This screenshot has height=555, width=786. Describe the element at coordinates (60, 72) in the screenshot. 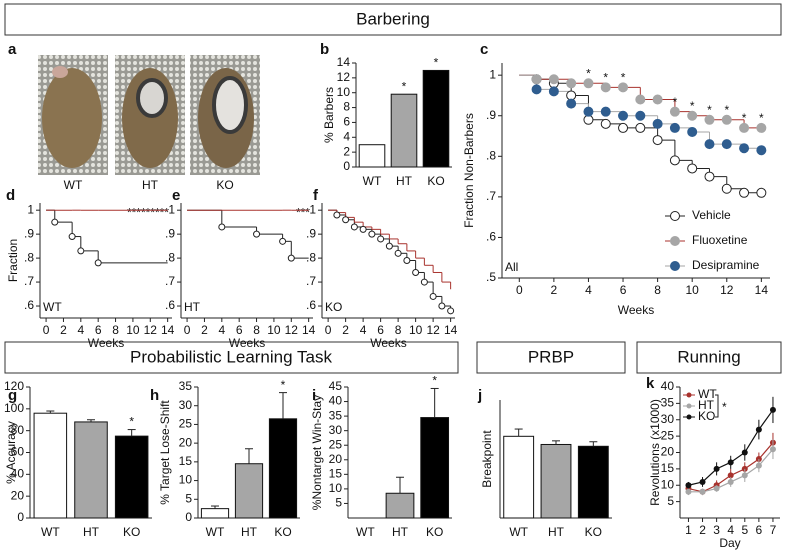

I see `mouse-ear` at that location.